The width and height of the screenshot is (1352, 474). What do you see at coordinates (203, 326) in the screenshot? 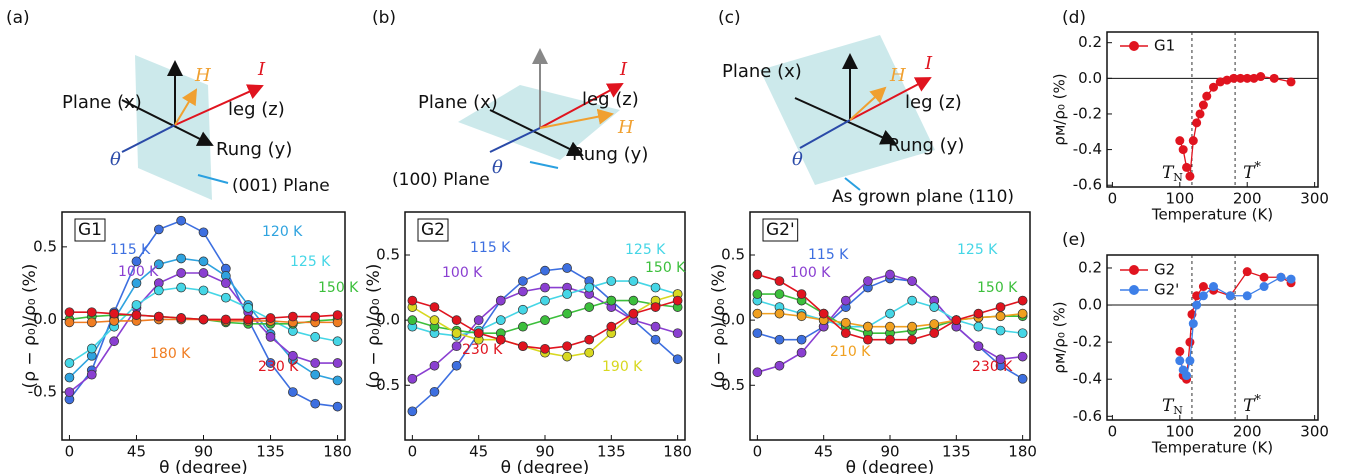
I see `plot-frame` at bounding box center [203, 326].